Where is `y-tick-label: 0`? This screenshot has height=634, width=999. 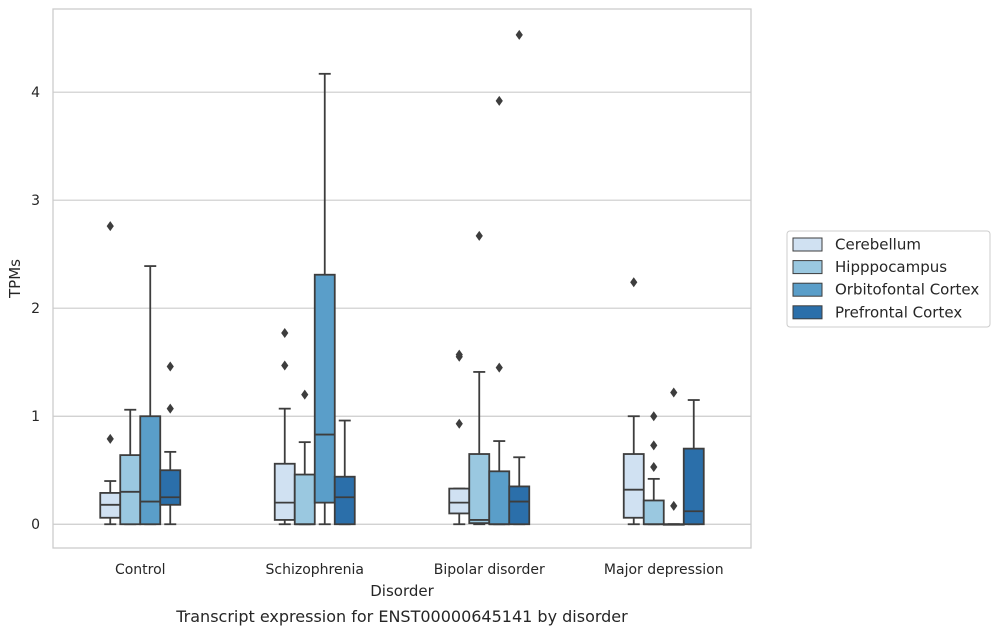
y-tick-label: 0 is located at coordinates (35, 525).